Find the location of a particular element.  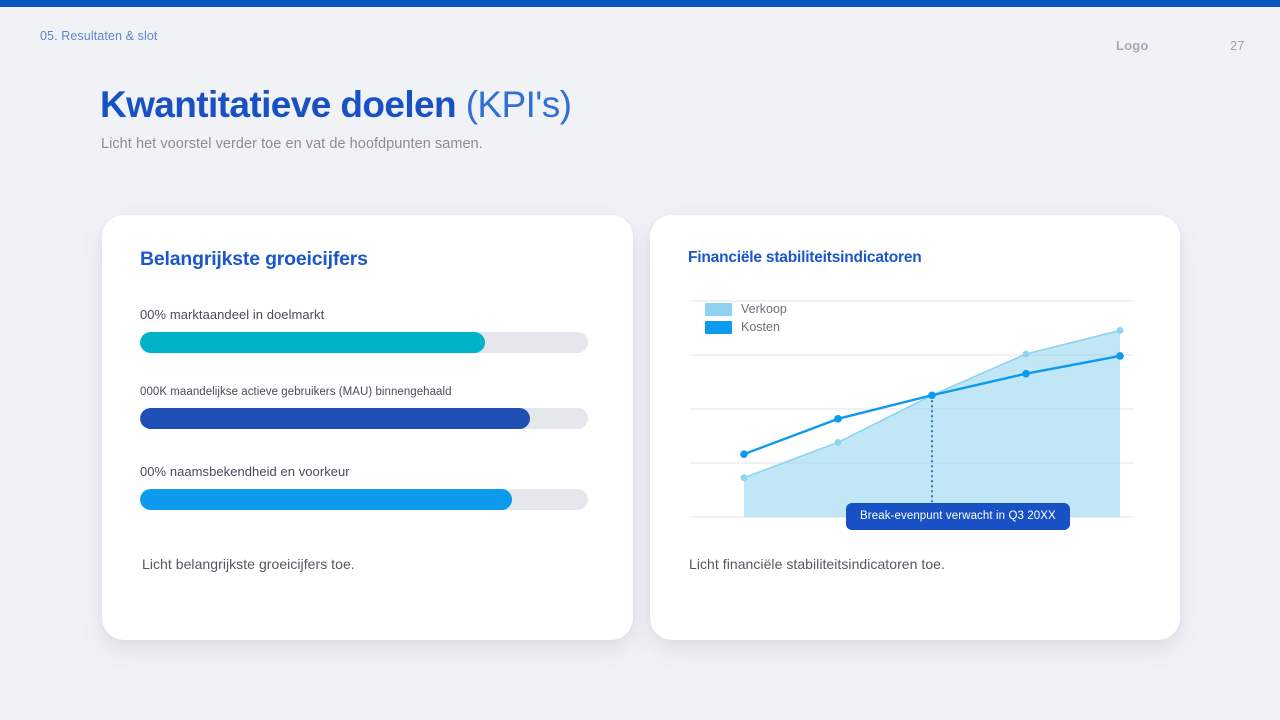

growth-card-note: Licht belangrijkste groeicijfers toe. is located at coordinates (248, 564).